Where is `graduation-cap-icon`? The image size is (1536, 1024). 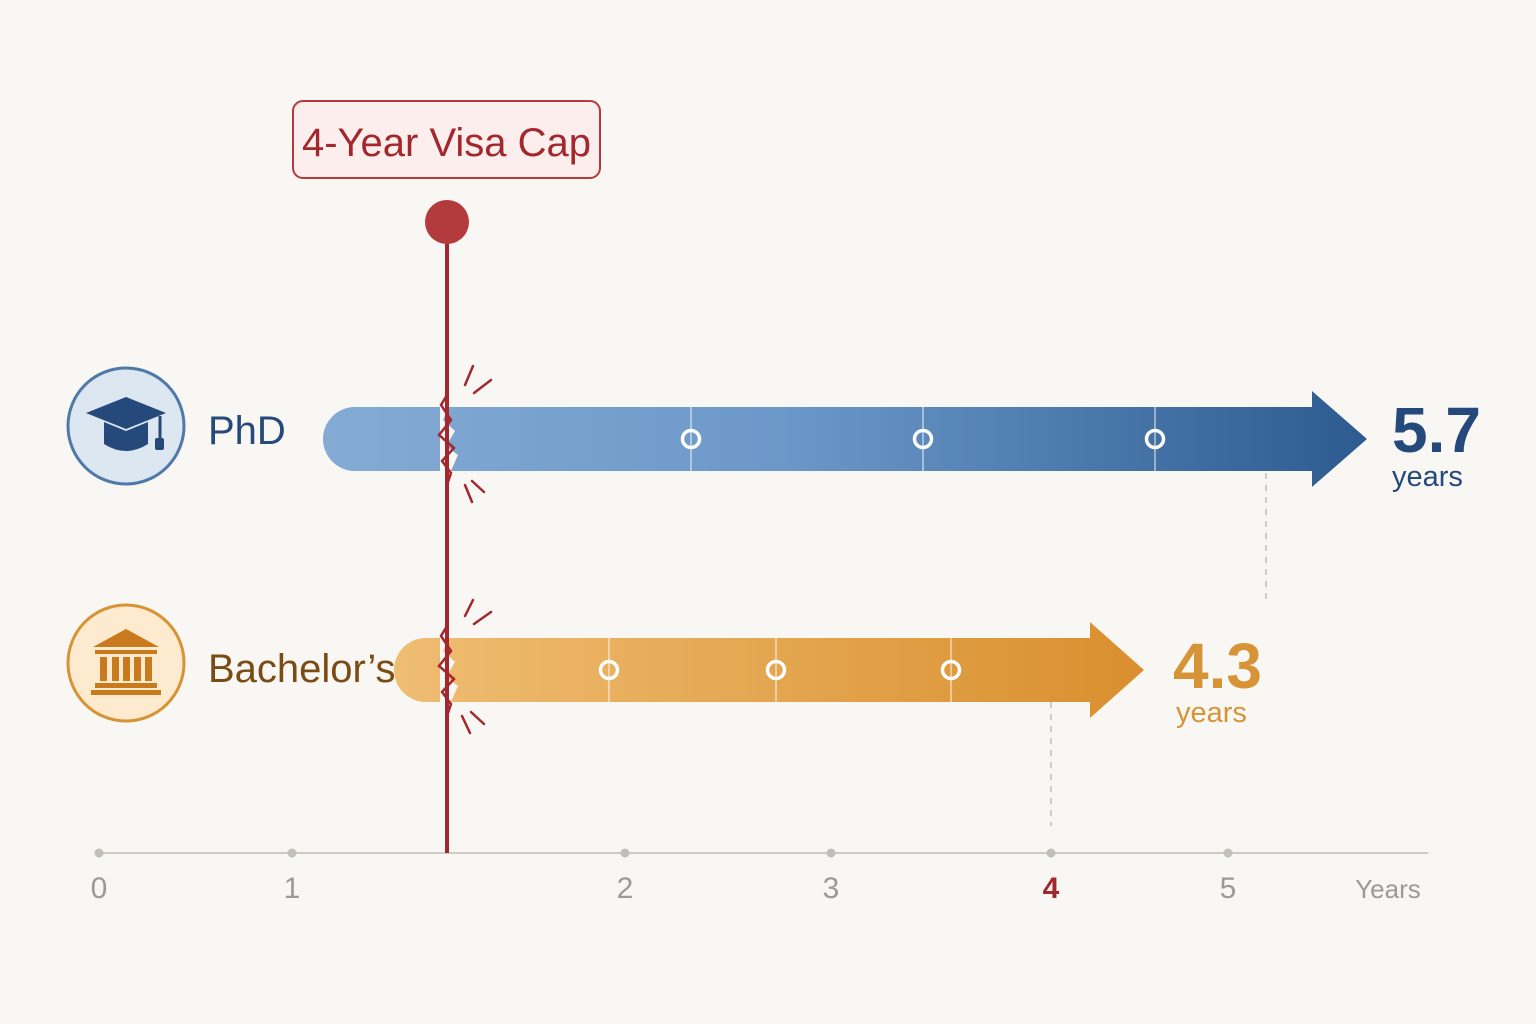 graduation-cap-icon is located at coordinates (126, 424).